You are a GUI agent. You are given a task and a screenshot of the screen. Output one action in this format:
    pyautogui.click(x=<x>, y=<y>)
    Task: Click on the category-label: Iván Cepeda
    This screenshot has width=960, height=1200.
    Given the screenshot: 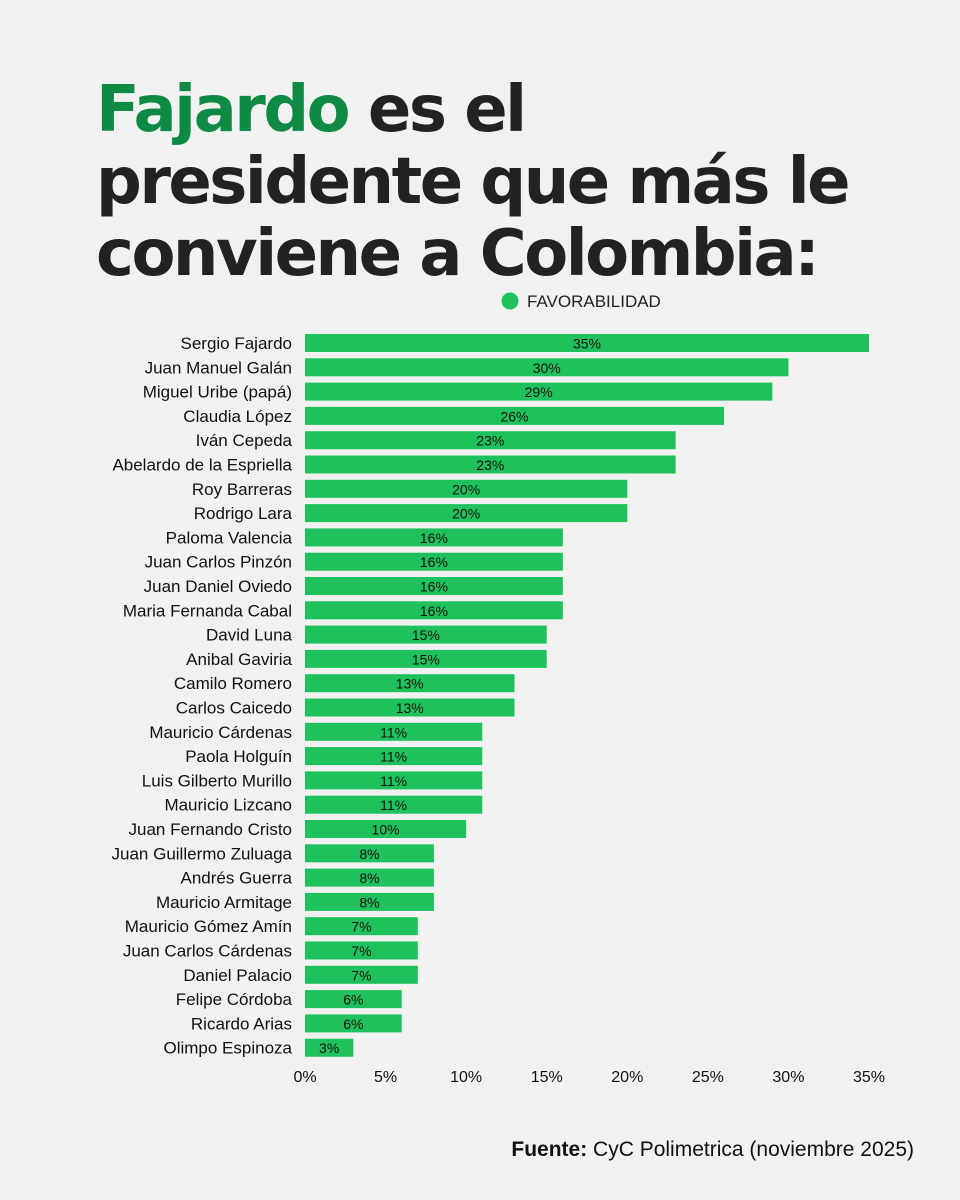 What is the action you would take?
    pyautogui.click(x=244, y=440)
    